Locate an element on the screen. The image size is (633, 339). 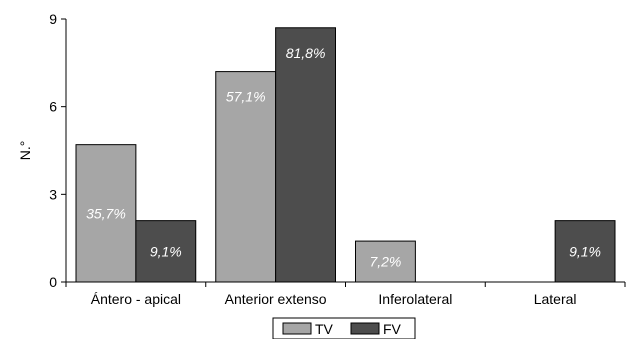
x-category-label: Anterior extenso is located at coordinates (276, 299).